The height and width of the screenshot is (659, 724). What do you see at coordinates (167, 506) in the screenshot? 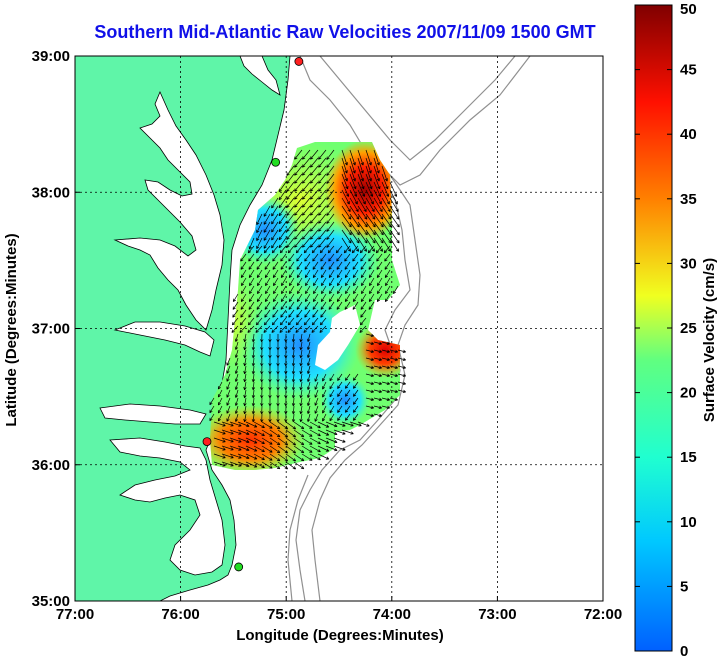
I see `pamlico-sound` at bounding box center [167, 506].